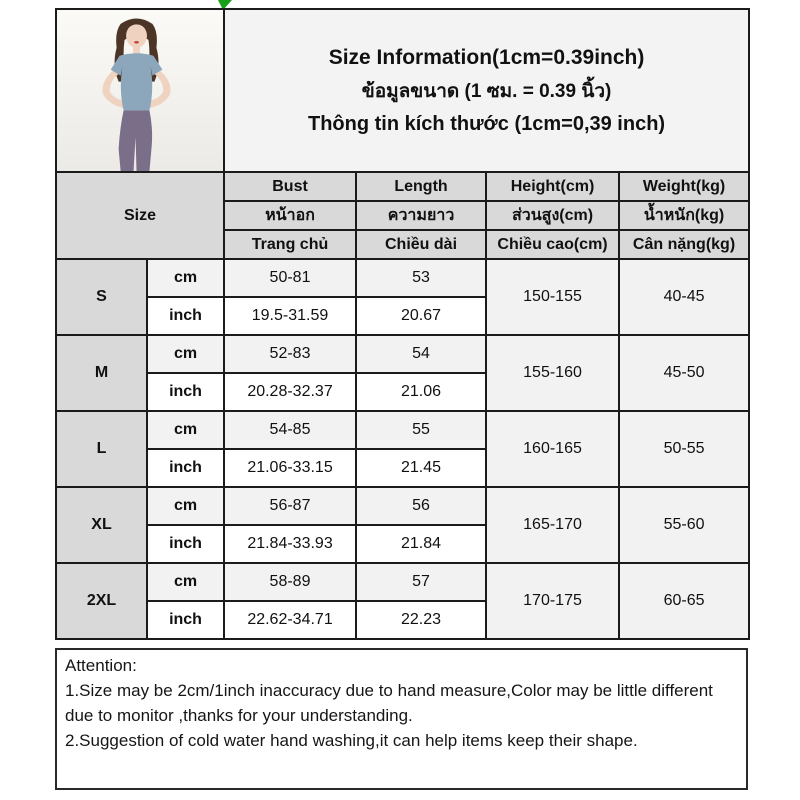 Image resolution: width=800 pixels, height=800 pixels. I want to click on cell-s-unit-inch: inch, so click(185, 316).